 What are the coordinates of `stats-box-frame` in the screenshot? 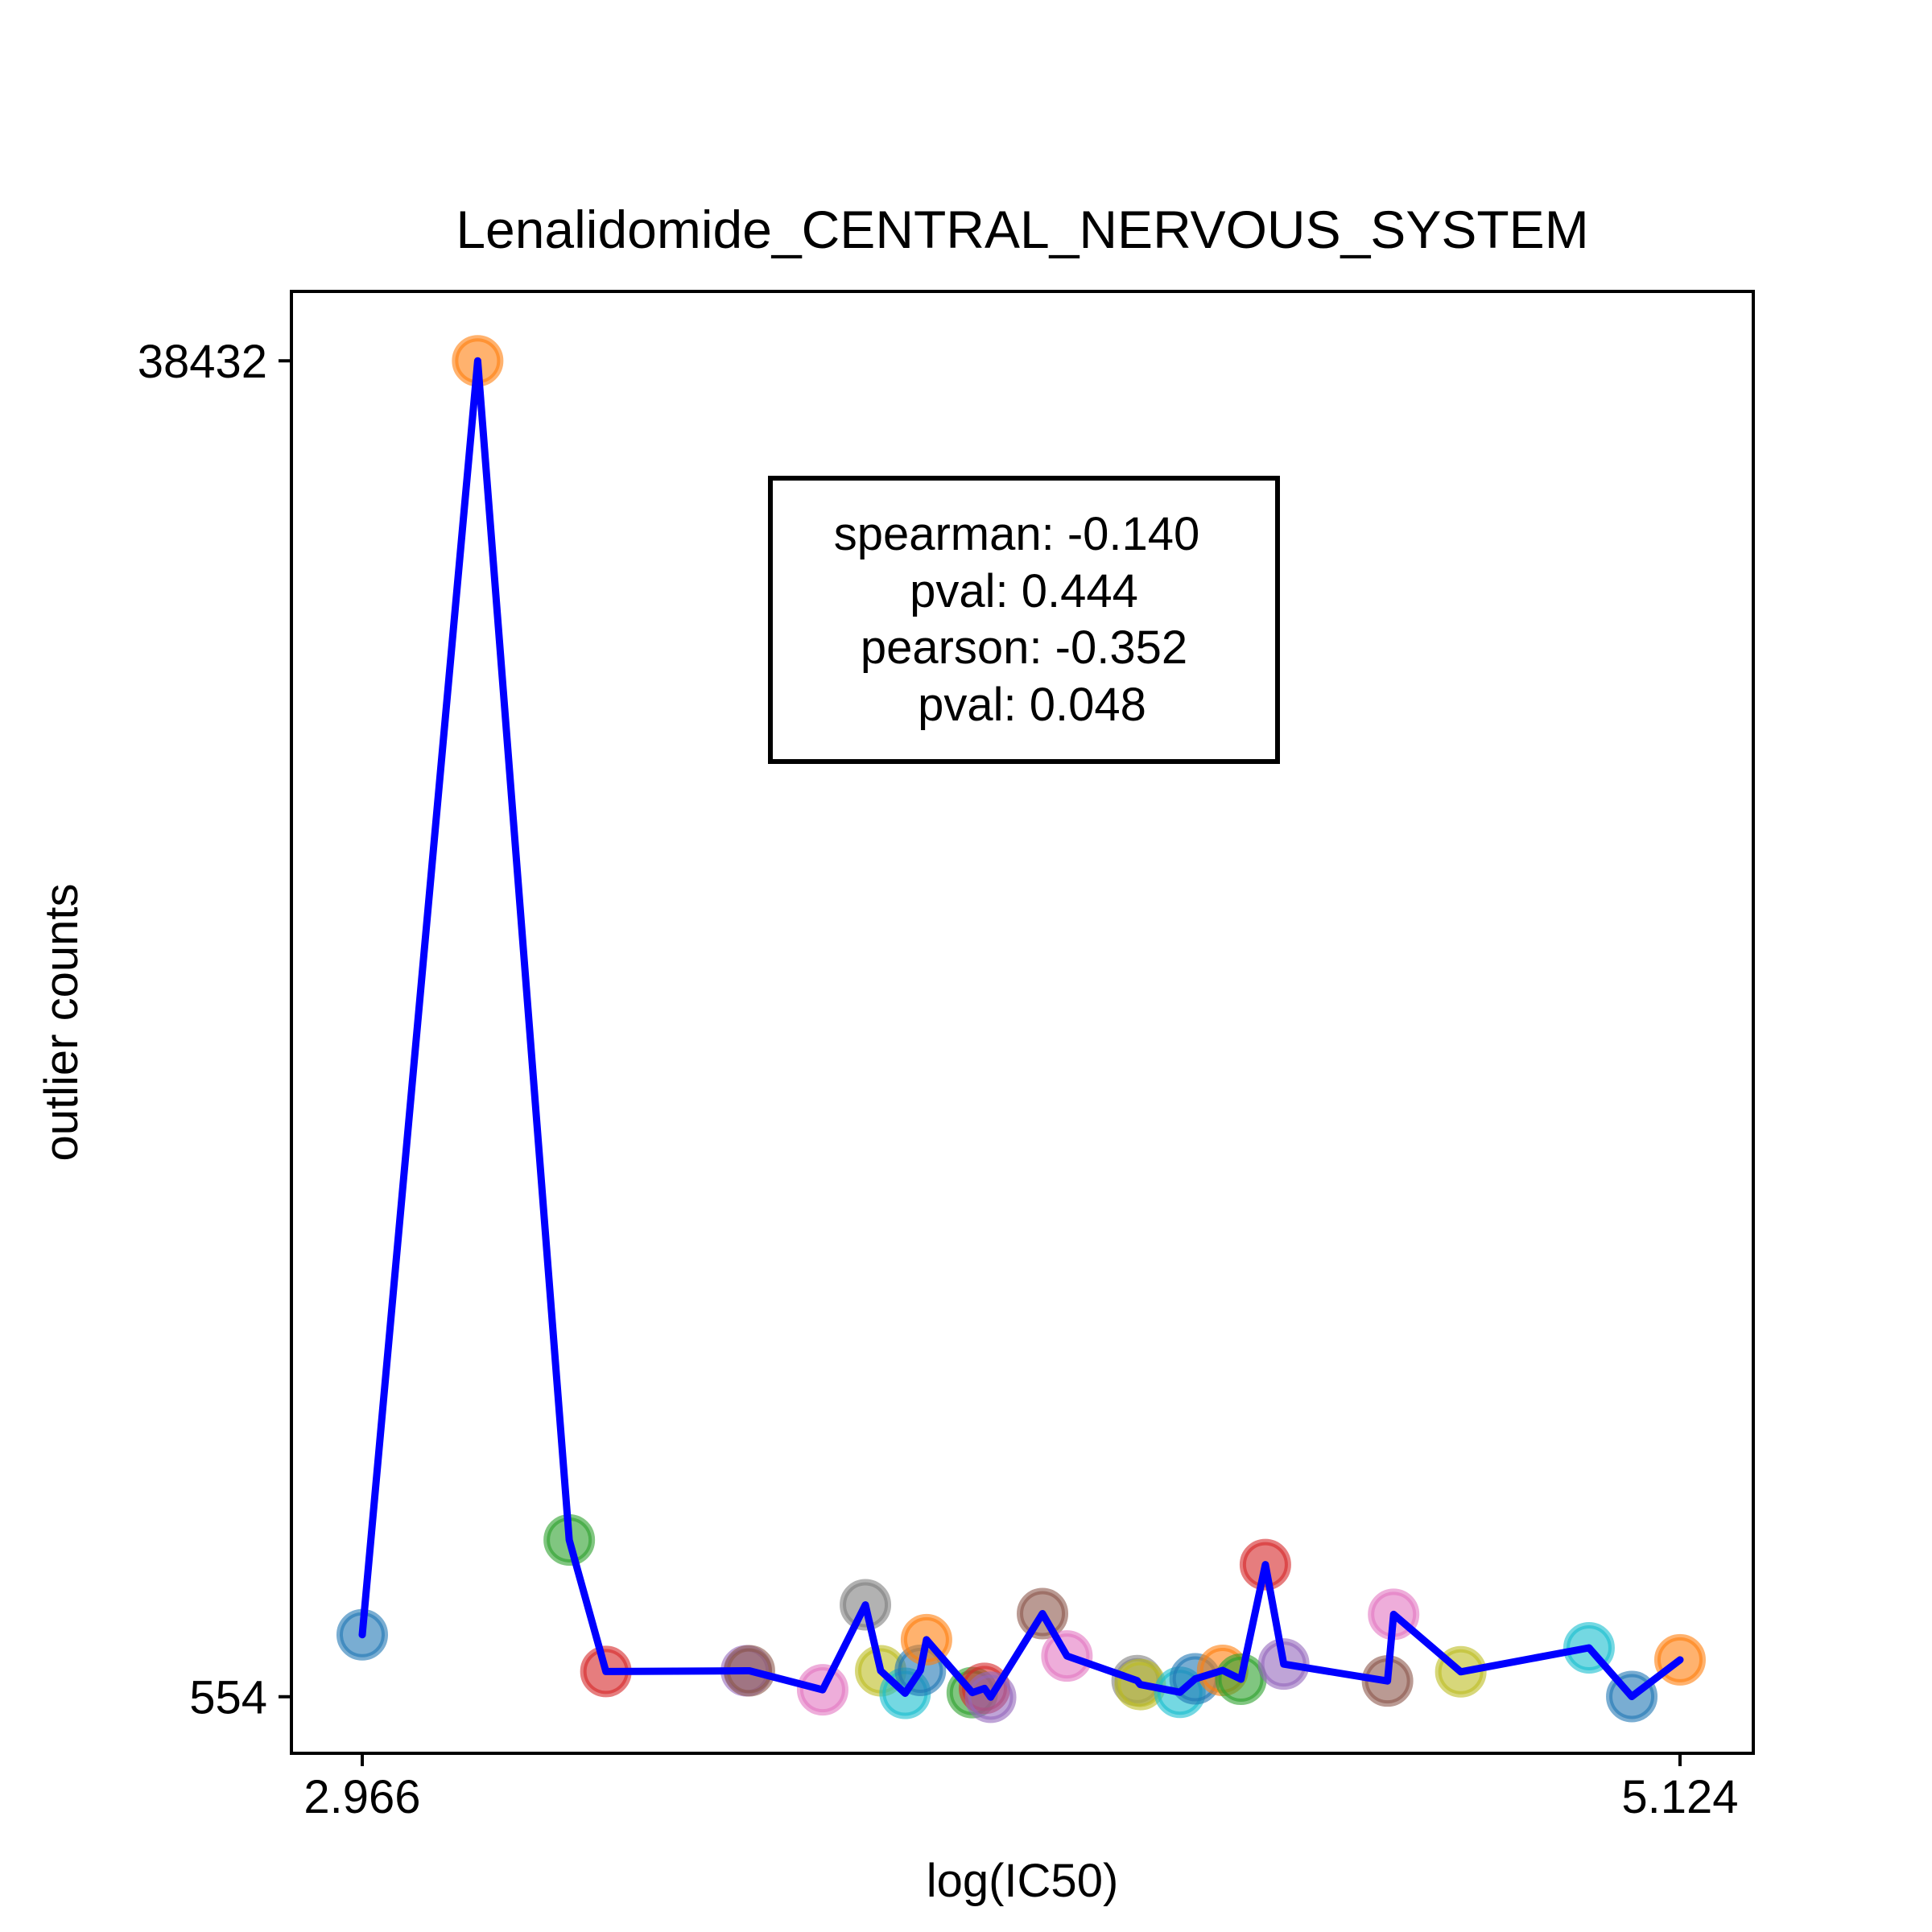 It's located at (1024, 620).